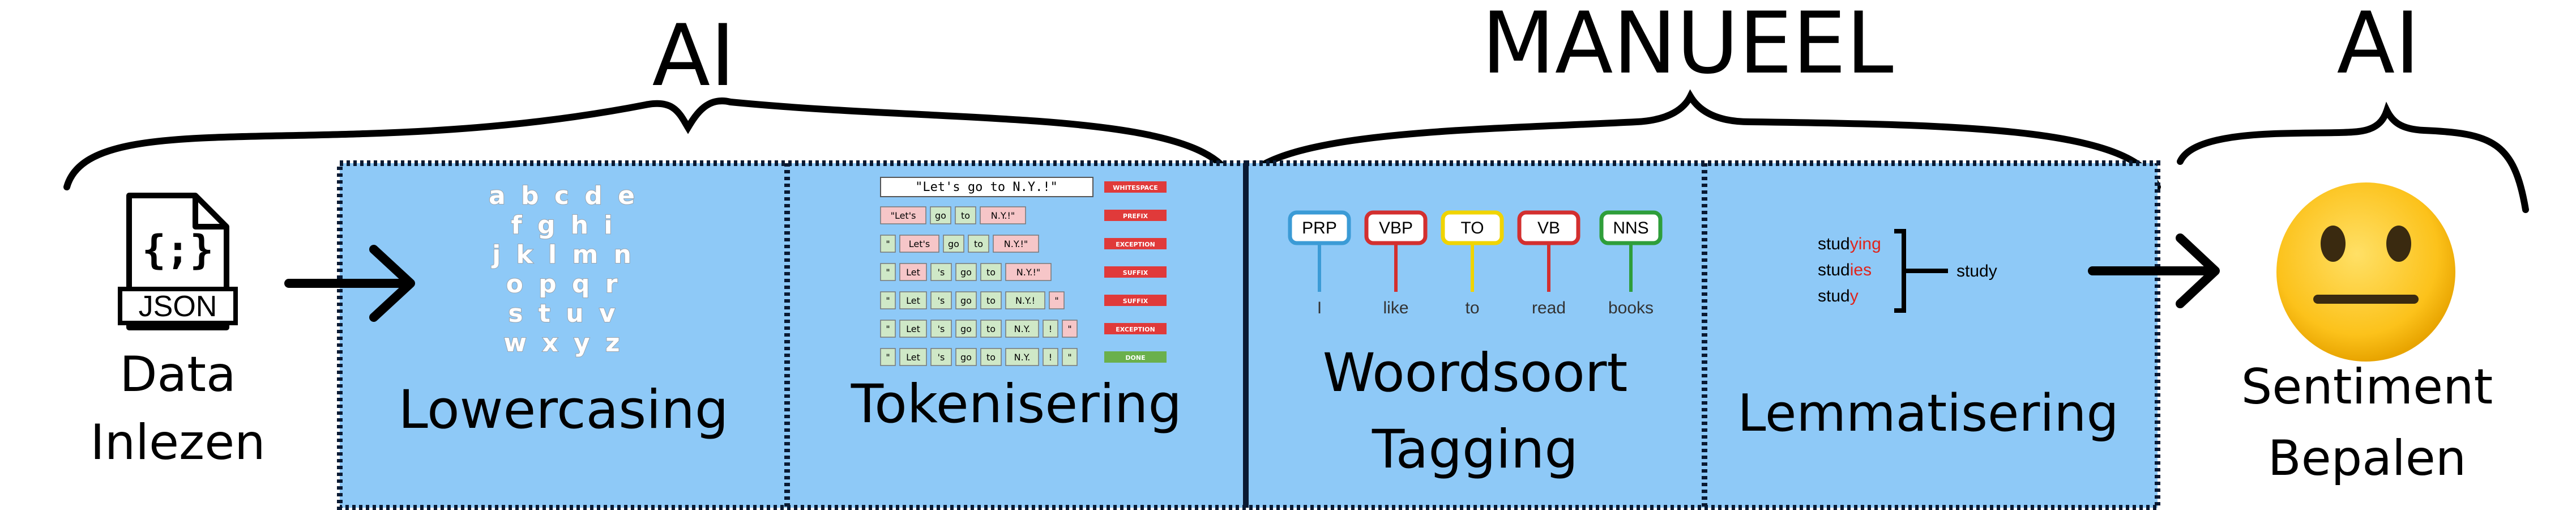  What do you see at coordinates (177, 442) in the screenshot?
I see `input-label-line2: Inlezen` at bounding box center [177, 442].